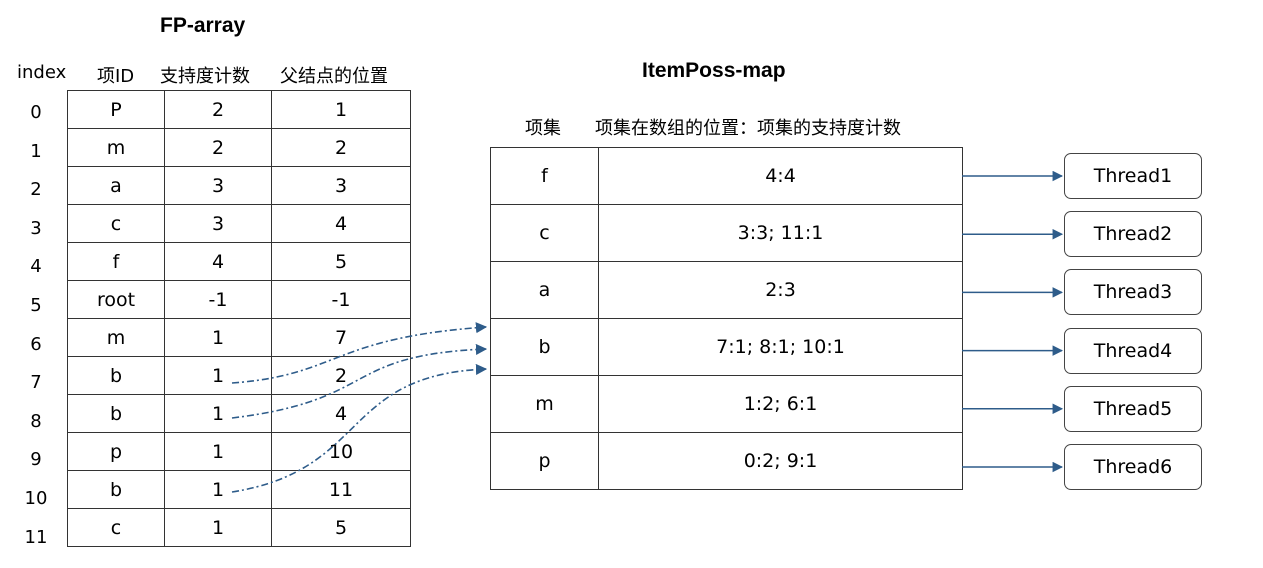  What do you see at coordinates (544, 176) in the screenshot?
I see `itemset-cell: f` at bounding box center [544, 176].